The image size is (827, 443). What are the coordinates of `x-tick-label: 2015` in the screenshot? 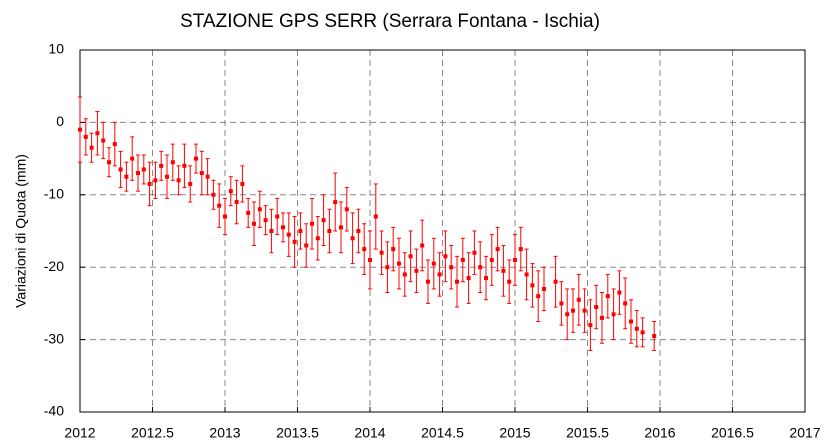 It's located at (514, 433).